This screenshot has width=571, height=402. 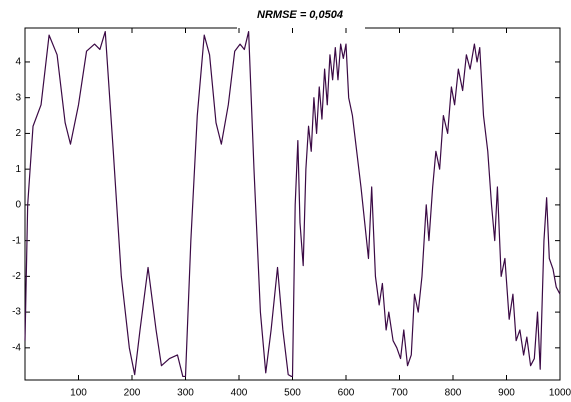 I want to click on title-background, so click(x=301, y=17).